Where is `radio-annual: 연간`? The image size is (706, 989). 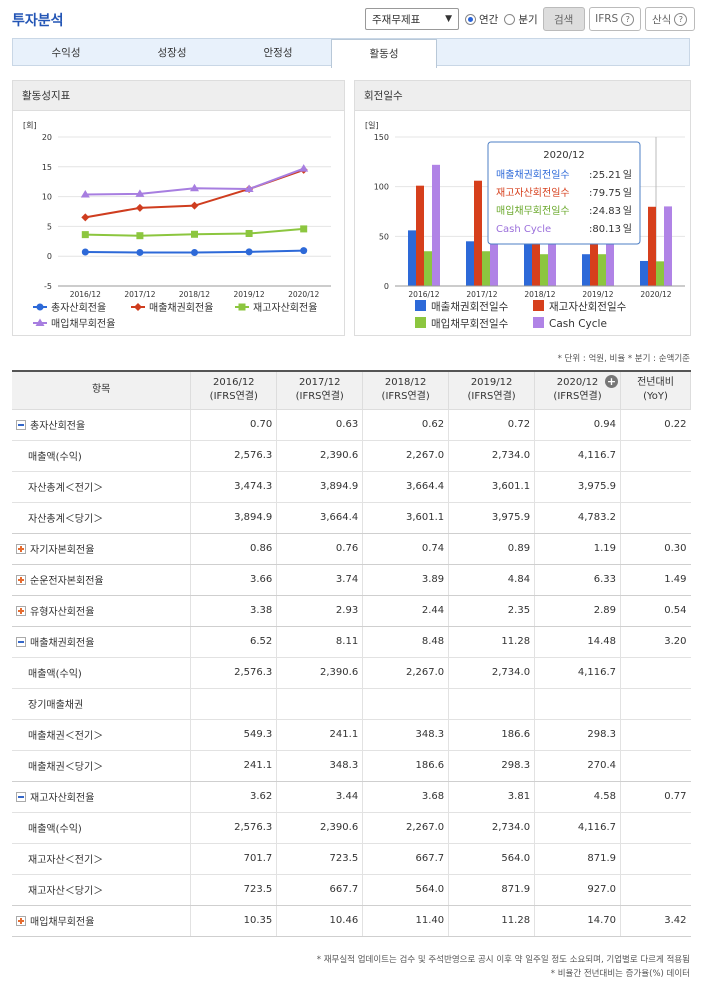 radio-annual: 연간 is located at coordinates (481, 19).